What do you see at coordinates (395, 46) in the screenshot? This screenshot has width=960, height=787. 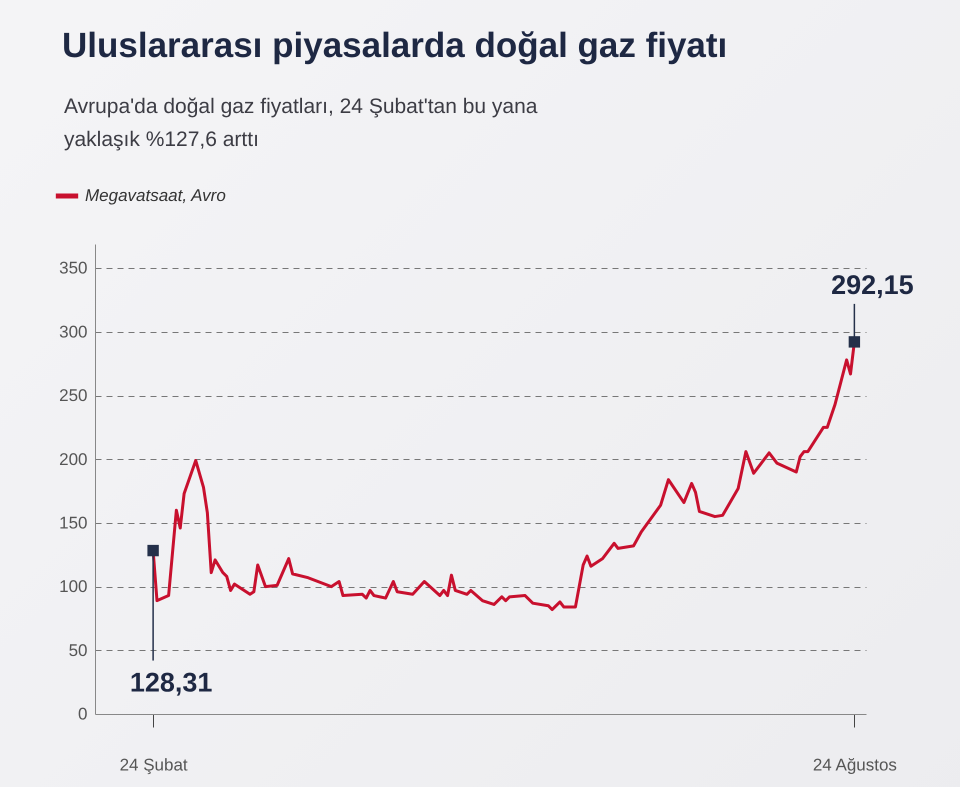 I see `chart-title: Uluslararası piyasalarda doğal gaz fiyatı` at bounding box center [395, 46].